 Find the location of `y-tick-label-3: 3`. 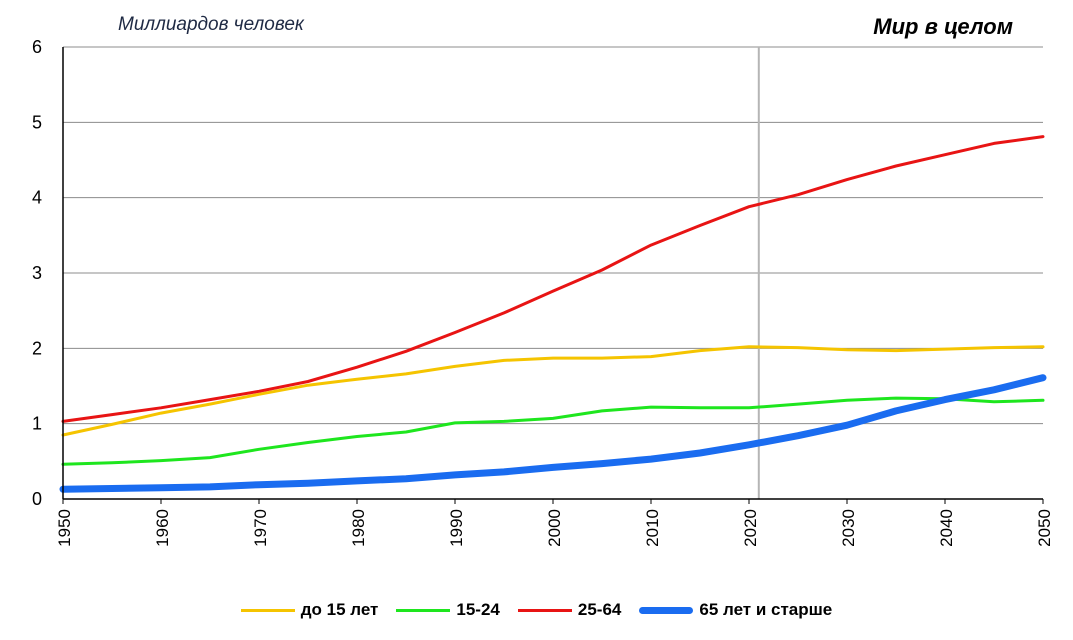

y-tick-label-3: 3 is located at coordinates (37, 273).